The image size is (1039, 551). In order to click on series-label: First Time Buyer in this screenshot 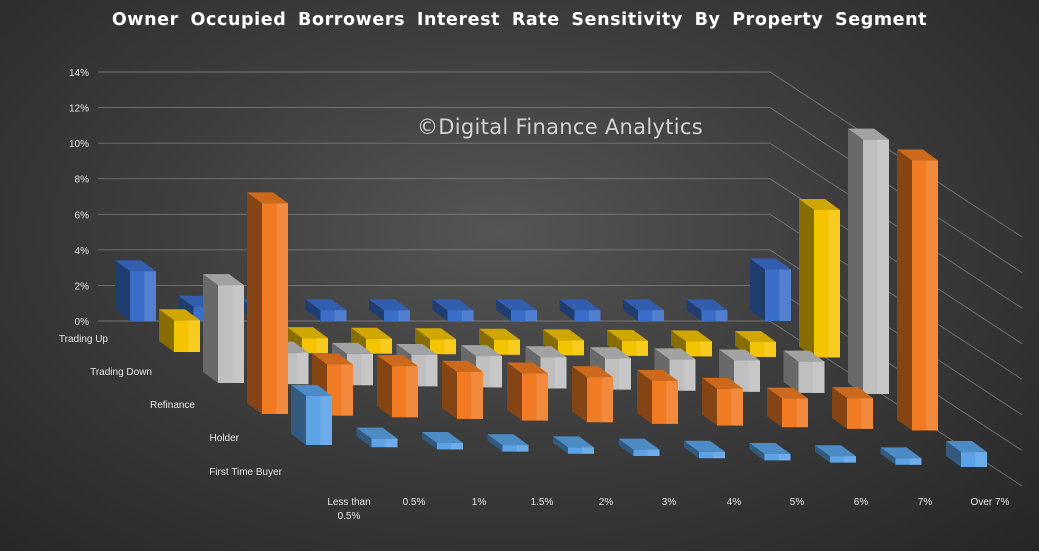, I will do `click(245, 472)`.